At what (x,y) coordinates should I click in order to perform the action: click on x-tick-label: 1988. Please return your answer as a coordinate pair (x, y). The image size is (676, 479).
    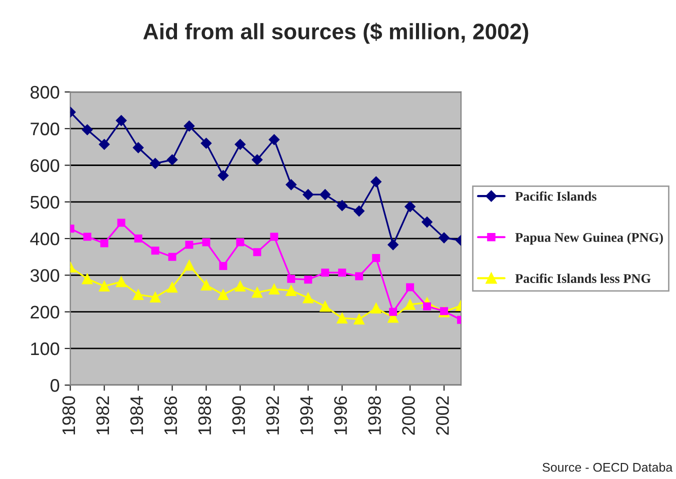
    Looking at the image, I should click on (205, 415).